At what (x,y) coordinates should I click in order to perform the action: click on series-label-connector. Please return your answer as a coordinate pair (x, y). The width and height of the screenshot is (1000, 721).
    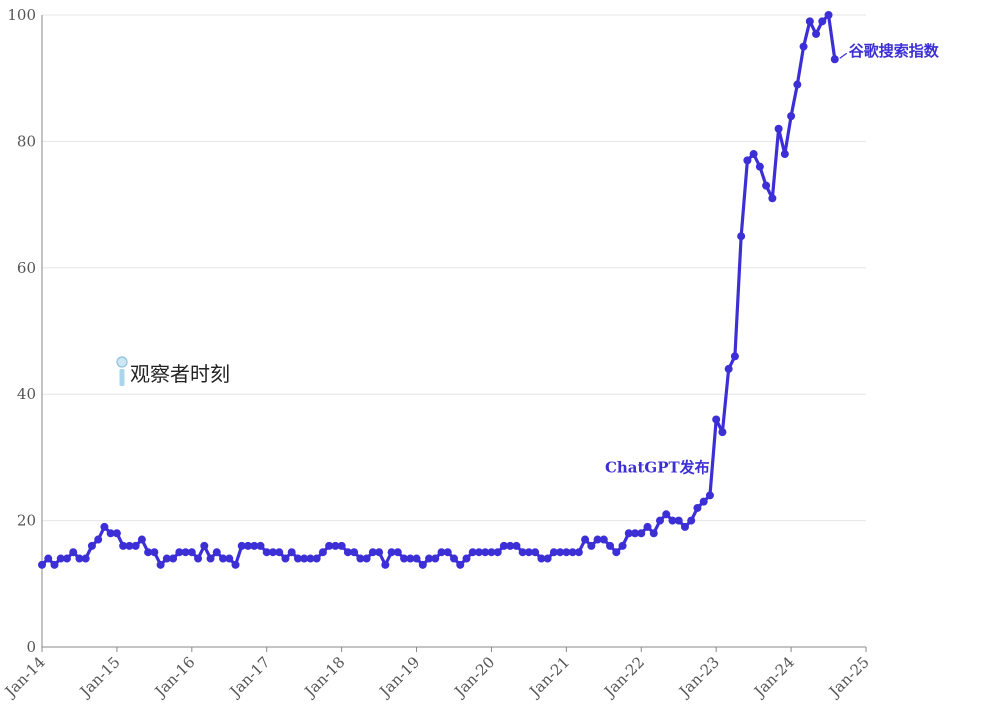
    Looking at the image, I should click on (843, 55).